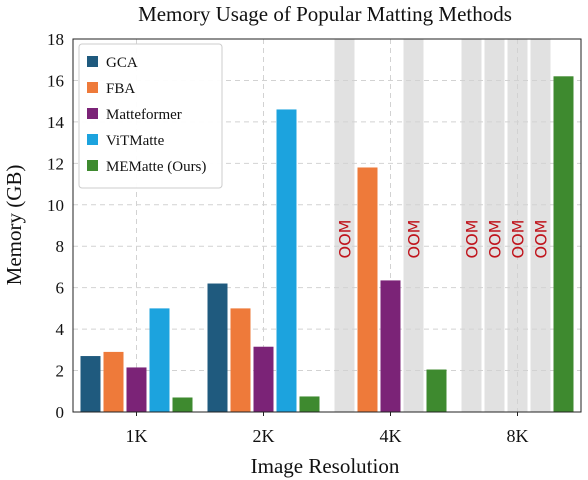 This screenshot has height=480, width=588. I want to click on y-tick-label: 6, so click(60, 288).